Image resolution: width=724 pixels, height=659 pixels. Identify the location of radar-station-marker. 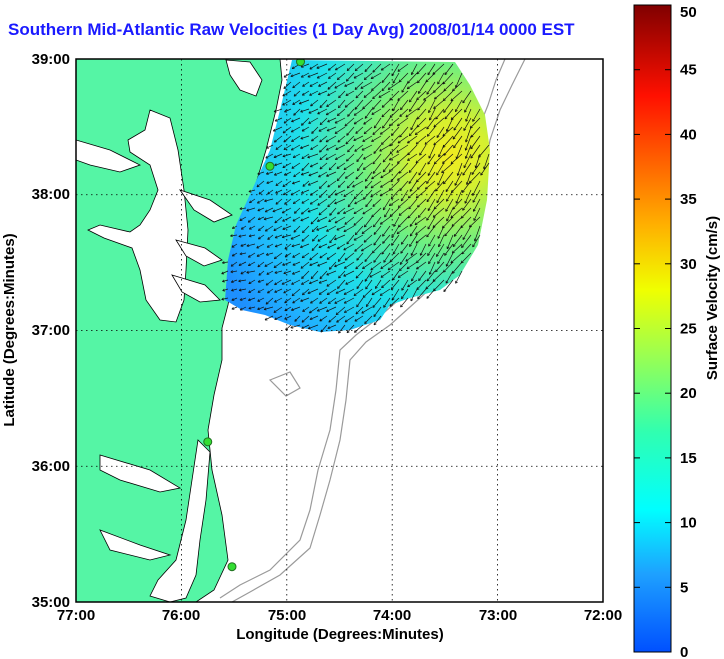
(208, 442).